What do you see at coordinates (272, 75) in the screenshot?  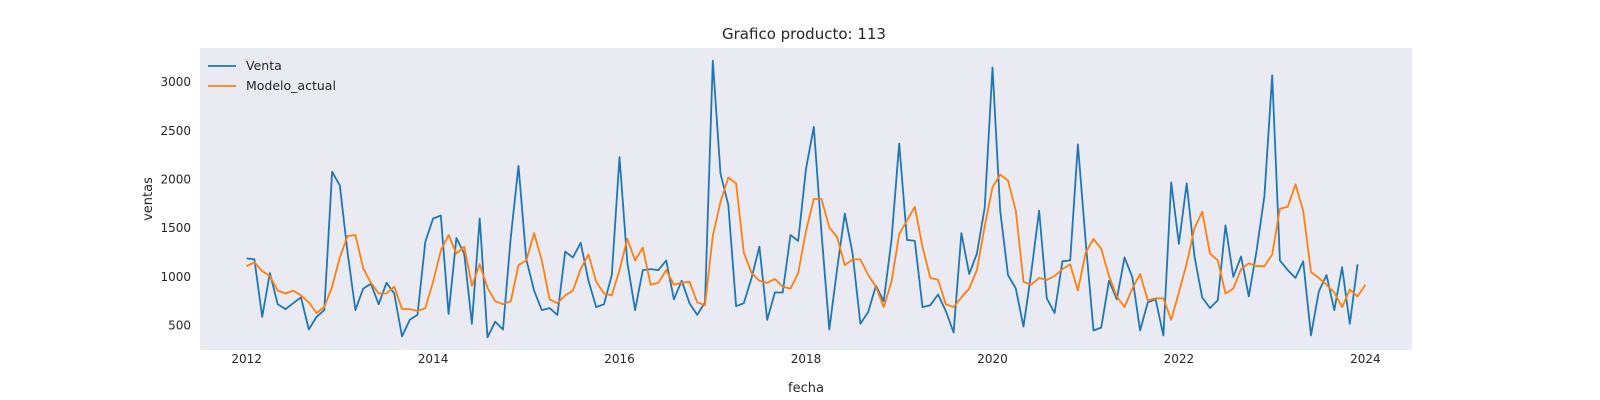 I see `legend: Venta Modelo_actual` at bounding box center [272, 75].